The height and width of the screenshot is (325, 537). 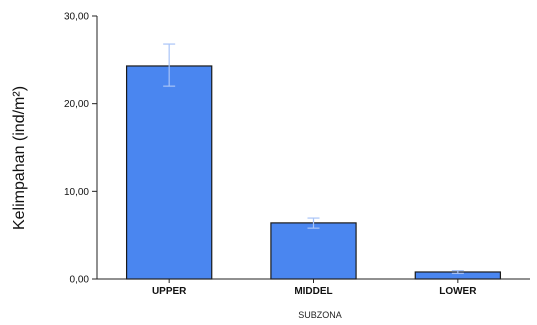 What do you see at coordinates (76, 104) in the screenshot?
I see `y-tick-label: 20,00` at bounding box center [76, 104].